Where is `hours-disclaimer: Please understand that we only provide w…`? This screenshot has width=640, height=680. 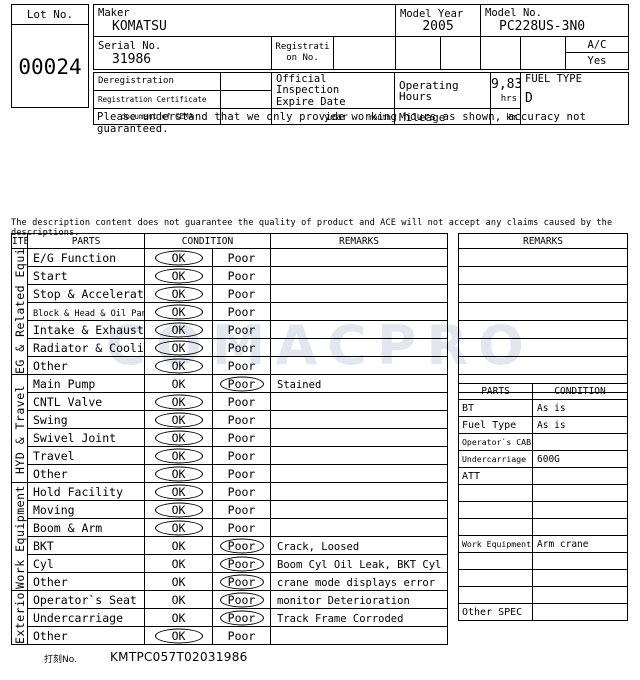 hours-disclaimer: Please understand that we only provide w… is located at coordinates (342, 123).